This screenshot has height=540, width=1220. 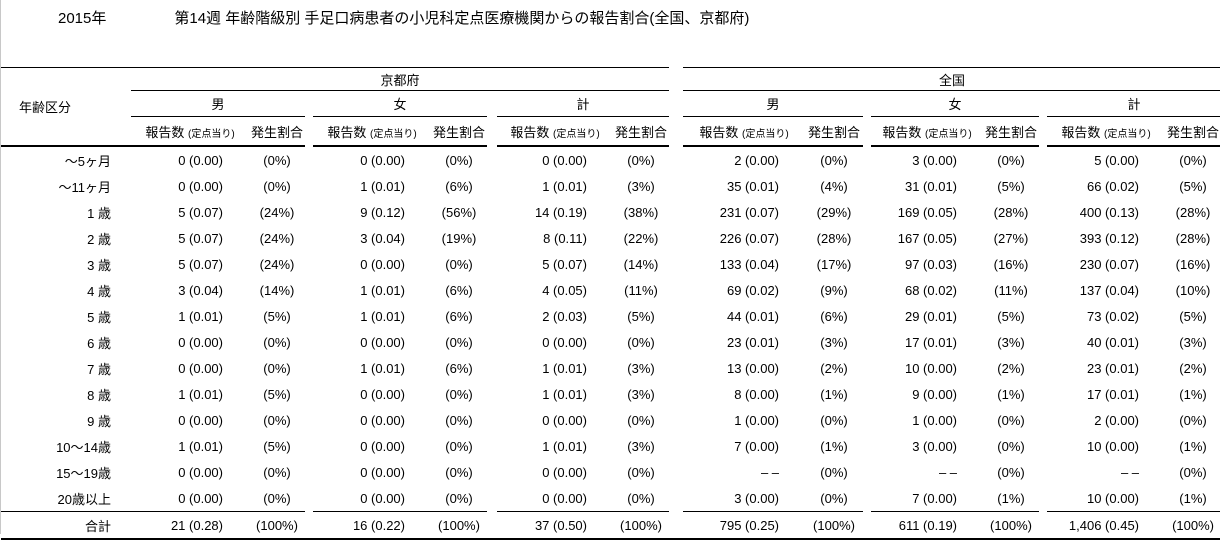 What do you see at coordinates (62, 107) in the screenshot?
I see `age-column-header: 年齢区分` at bounding box center [62, 107].